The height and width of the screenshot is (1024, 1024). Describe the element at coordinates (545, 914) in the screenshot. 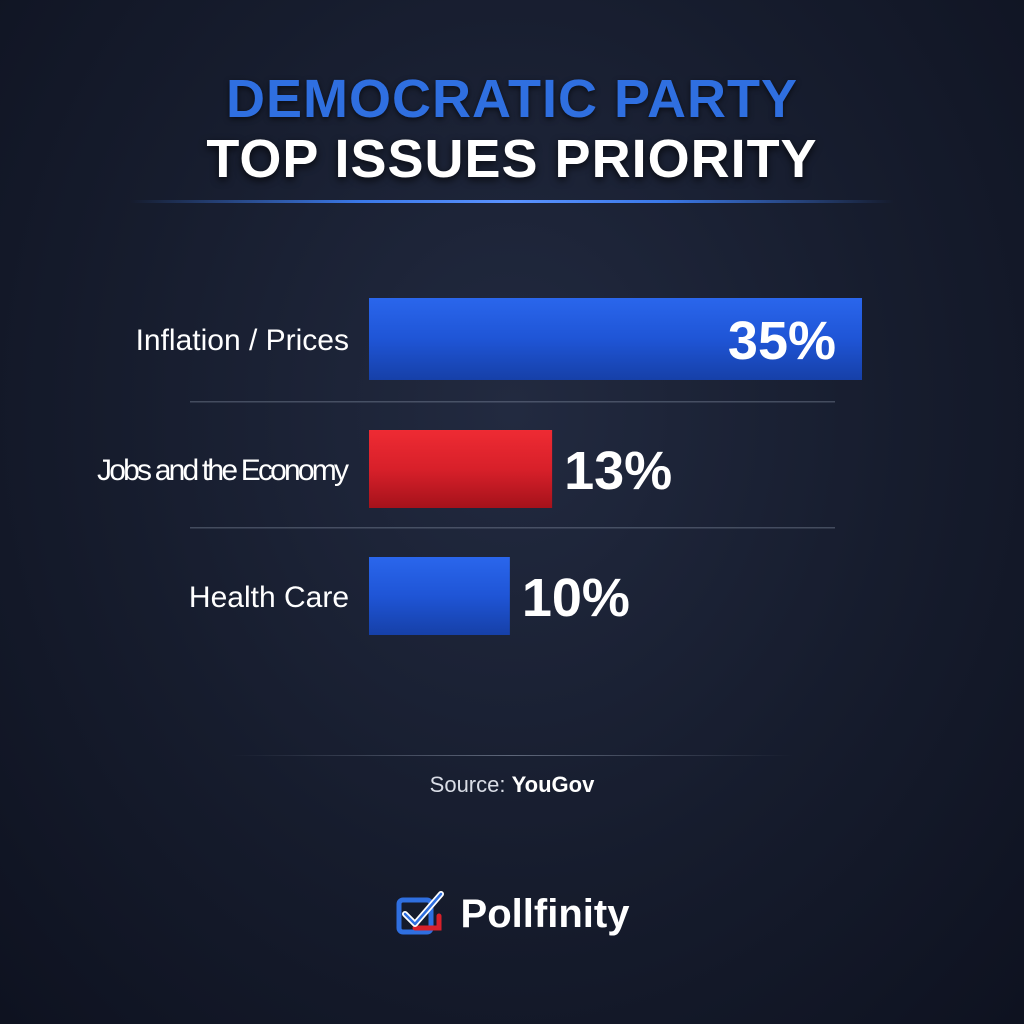

I see `brand-name: Pollfinity` at that location.